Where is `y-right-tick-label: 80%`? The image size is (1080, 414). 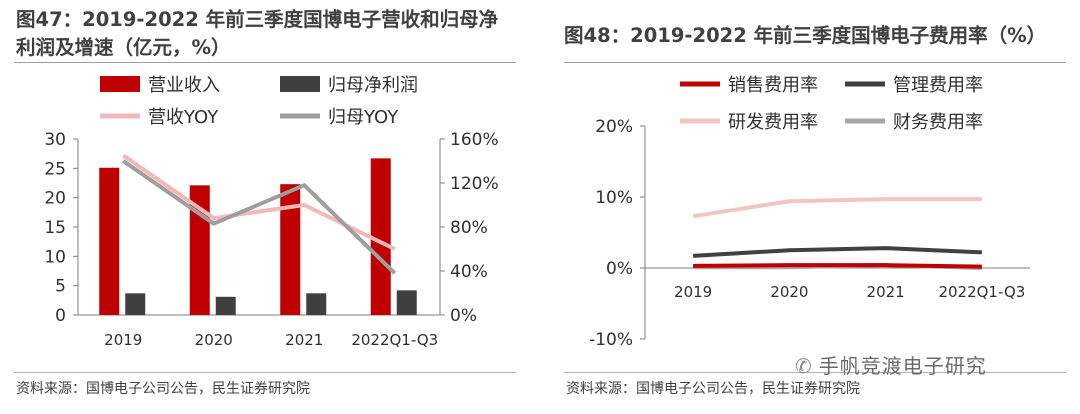 y-right-tick-label: 80% is located at coordinates (469, 228).